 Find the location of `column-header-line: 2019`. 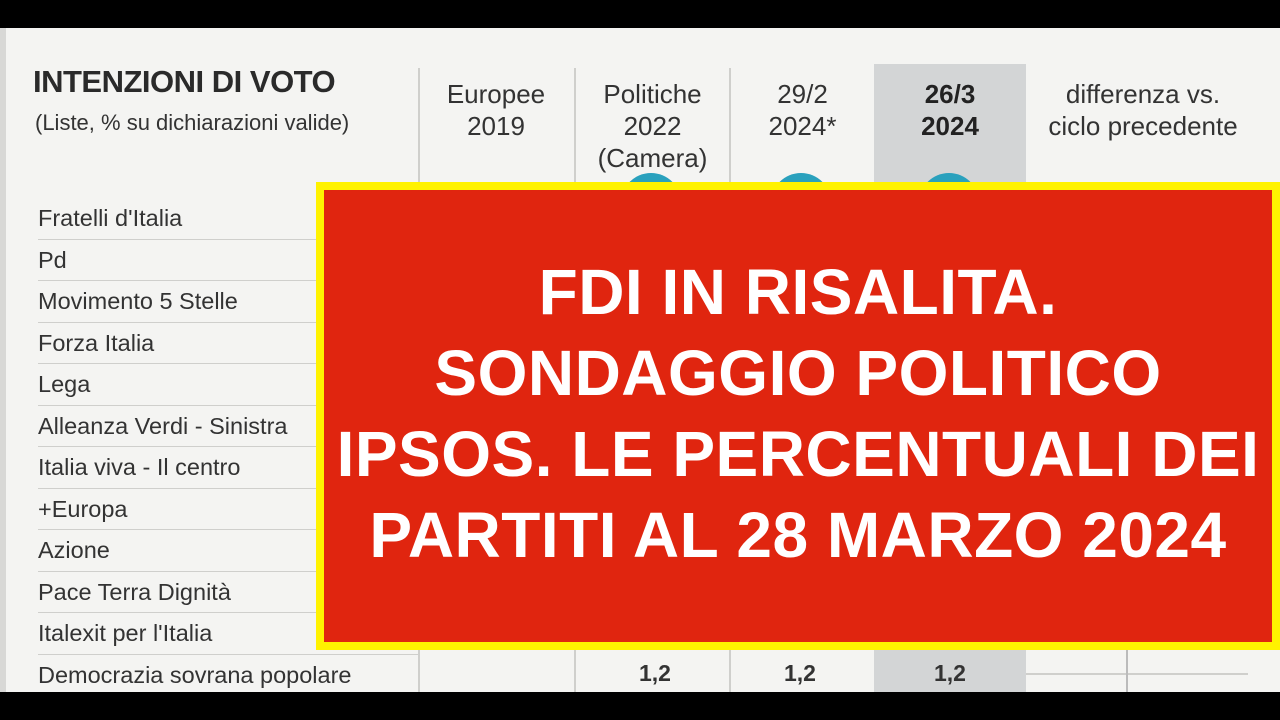

column-header-line: 2019 is located at coordinates (496, 126).